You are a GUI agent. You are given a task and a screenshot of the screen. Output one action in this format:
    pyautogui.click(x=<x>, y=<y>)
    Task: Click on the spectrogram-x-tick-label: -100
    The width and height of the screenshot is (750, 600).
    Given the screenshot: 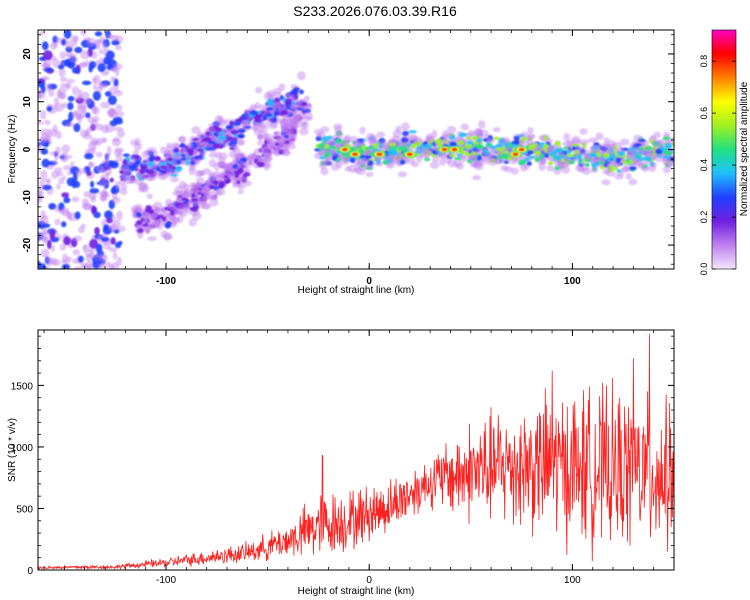 What is the action you would take?
    pyautogui.click(x=166, y=281)
    